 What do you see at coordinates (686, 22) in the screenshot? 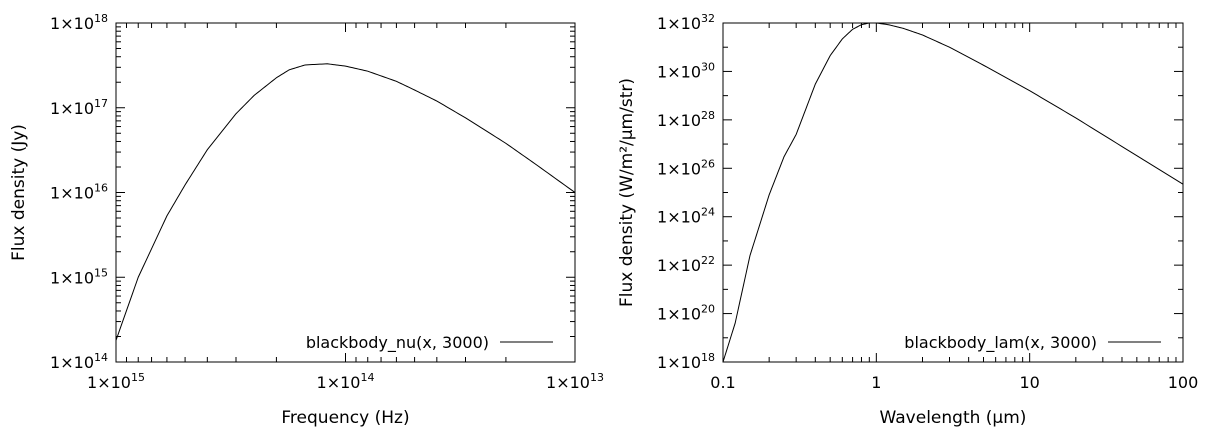
I see `y-tick-label: 1×1032` at bounding box center [686, 22].